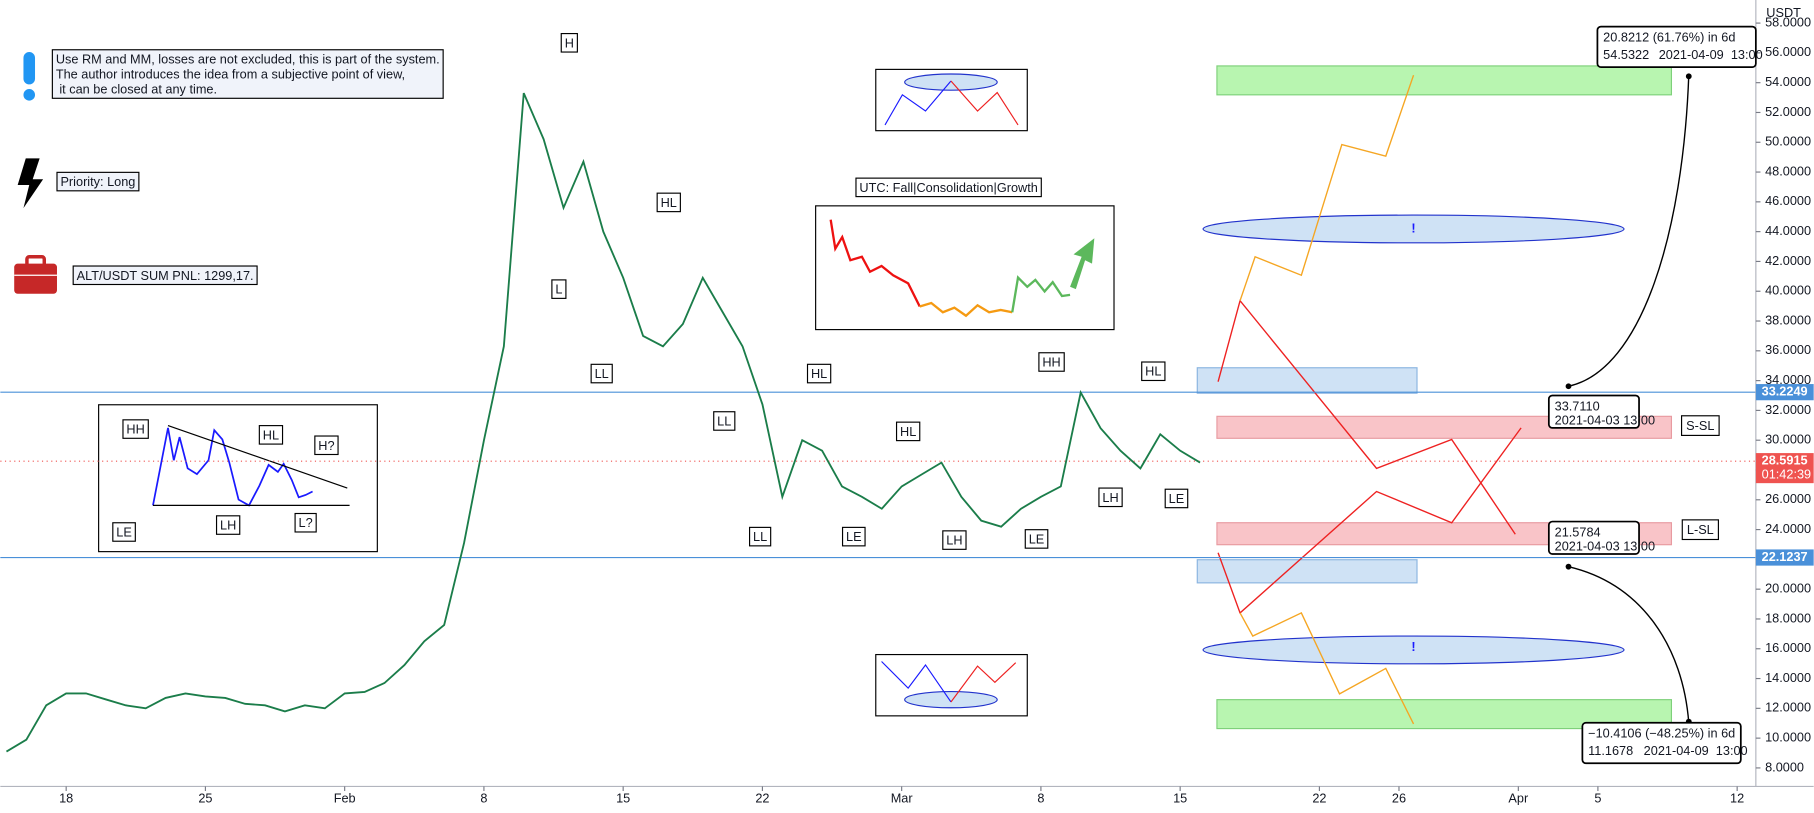 This screenshot has width=1814, height=813. Describe the element at coordinates (1051, 361) in the screenshot. I see `wave-label: HH` at that location.